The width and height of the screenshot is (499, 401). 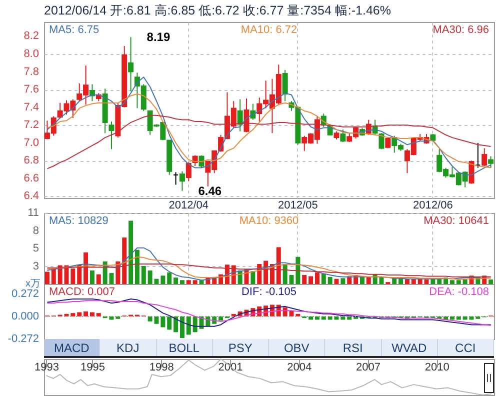 What do you see at coordinates (31, 72) in the screenshot?
I see `y-tick-label: 7.8` at bounding box center [31, 72].